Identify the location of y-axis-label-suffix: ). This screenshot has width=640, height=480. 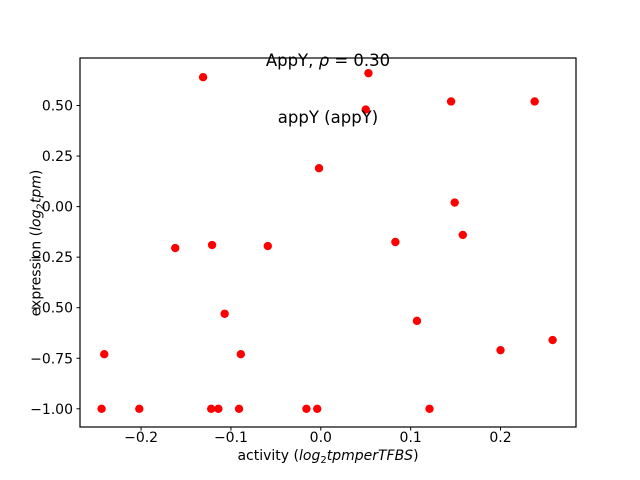
(36, 172).